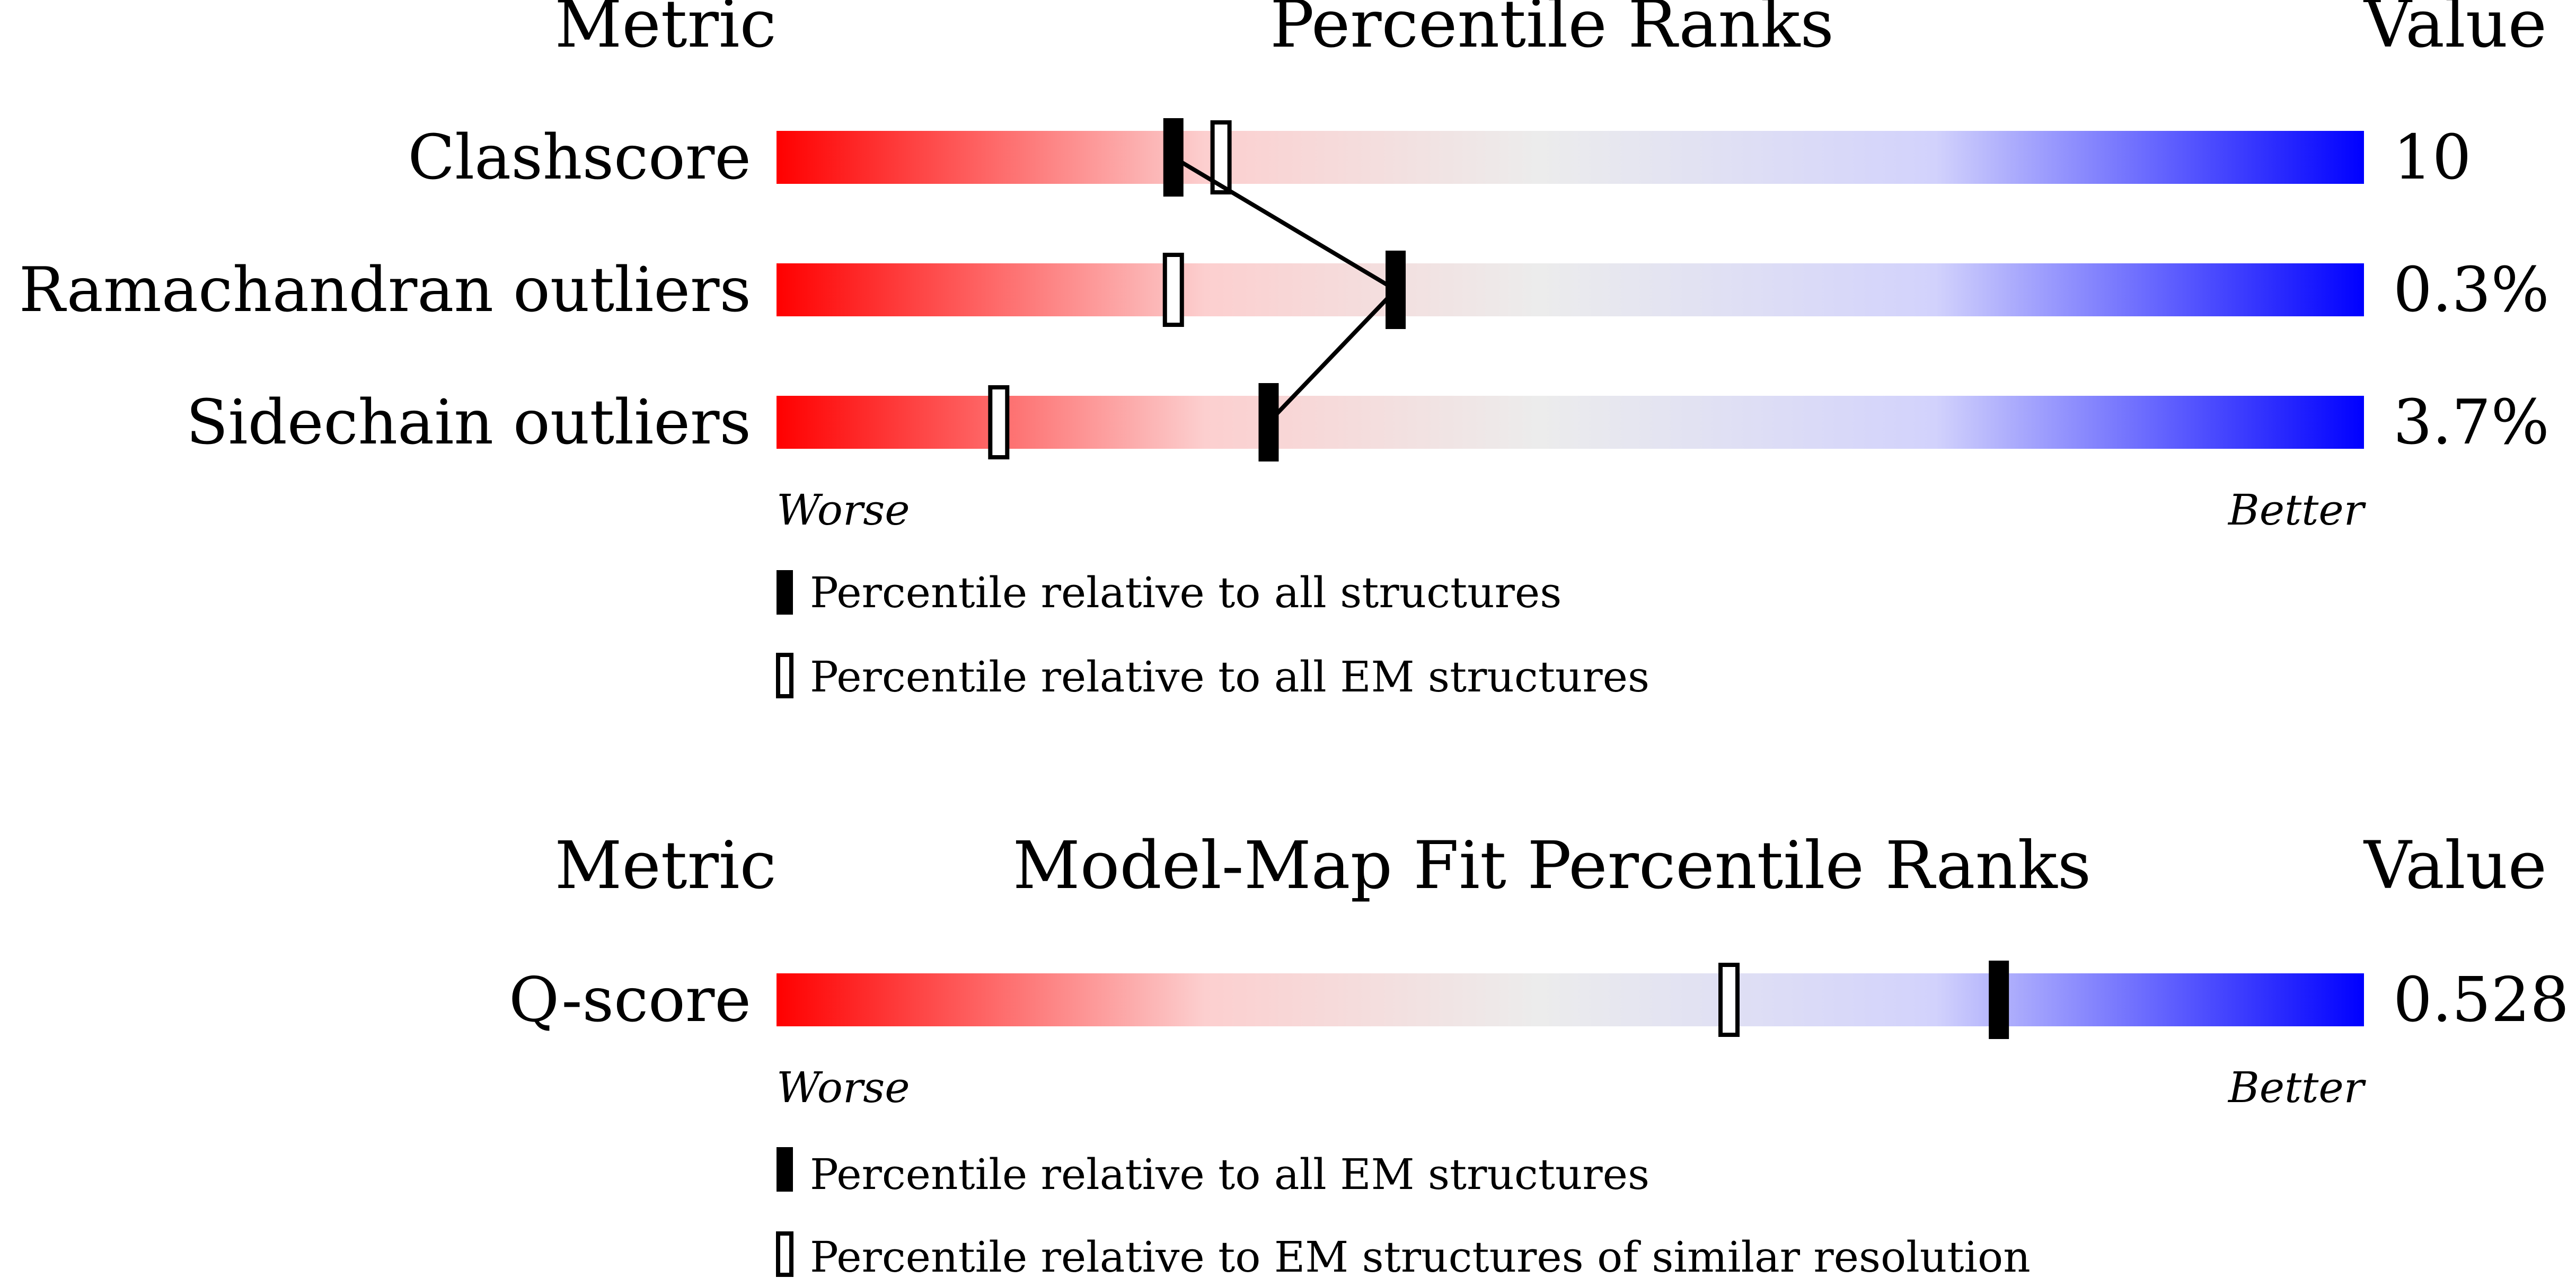 The image size is (2576, 1278). What do you see at coordinates (1552, 31) in the screenshot?
I see `chart-title: Percentile Ranks` at bounding box center [1552, 31].